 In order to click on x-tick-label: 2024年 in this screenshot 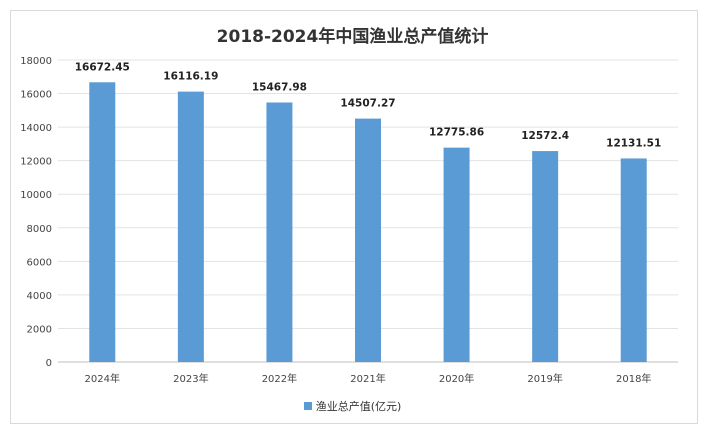, I will do `click(102, 378)`.